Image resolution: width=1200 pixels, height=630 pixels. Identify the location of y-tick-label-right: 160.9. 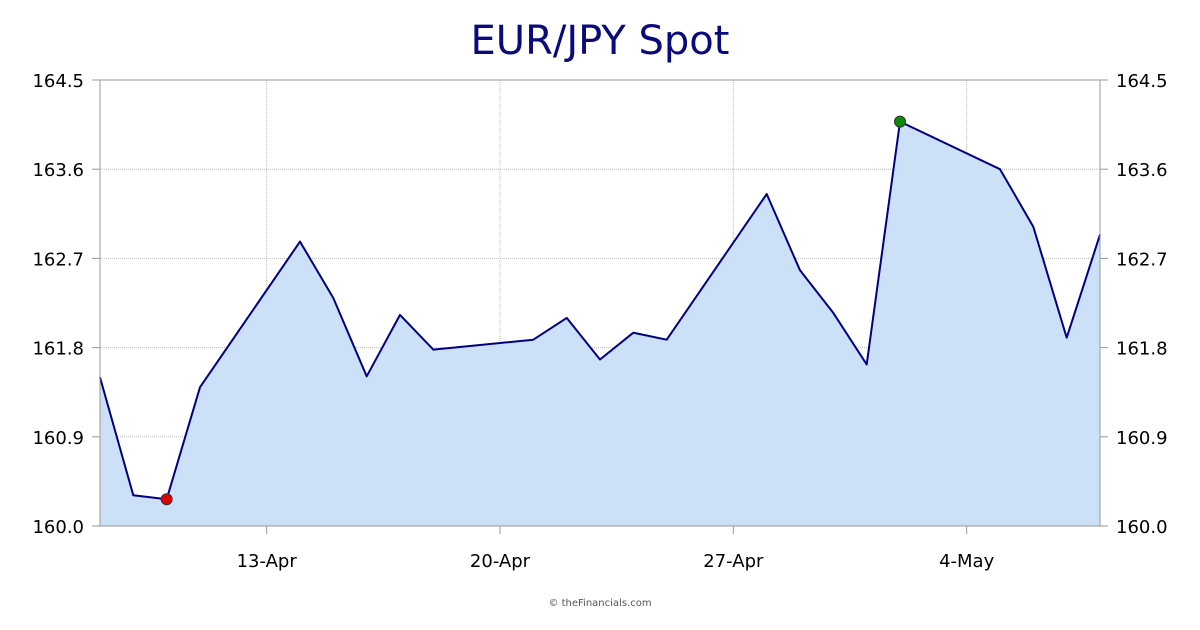
(1142, 438).